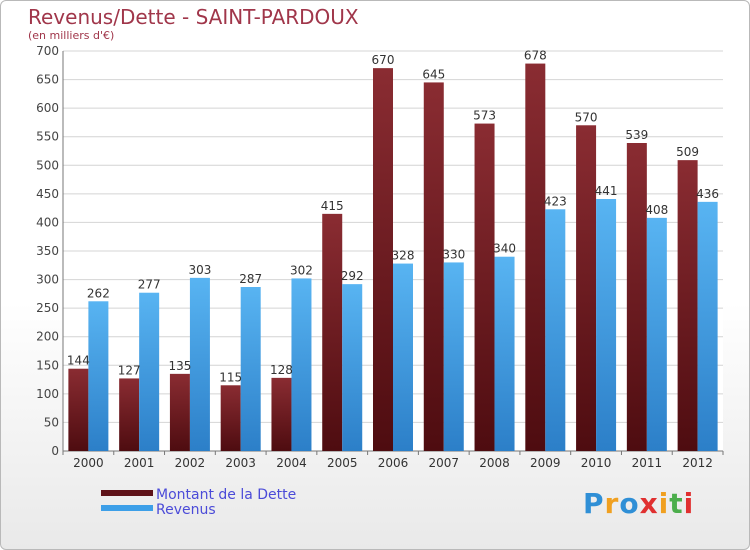  I want to click on logo-letter: t, so click(676, 503).